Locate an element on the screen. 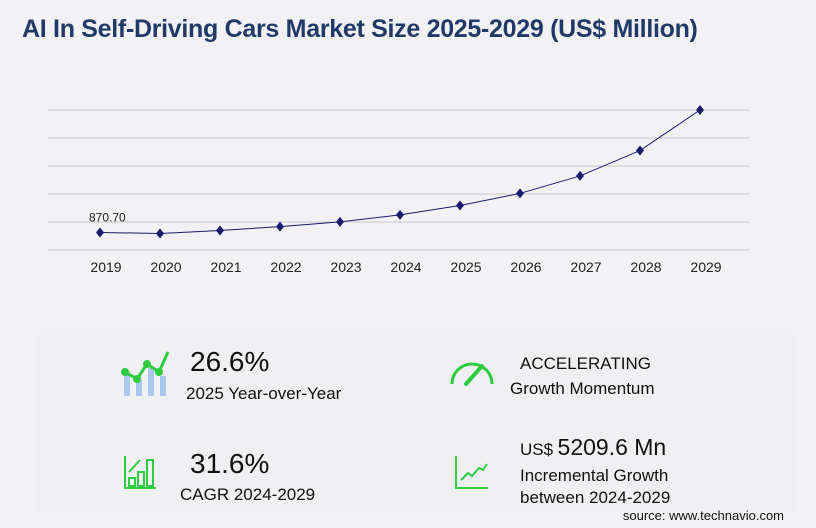 The height and width of the screenshot is (528, 816). yoy-label: 2025 Year-over-Year is located at coordinates (264, 393).